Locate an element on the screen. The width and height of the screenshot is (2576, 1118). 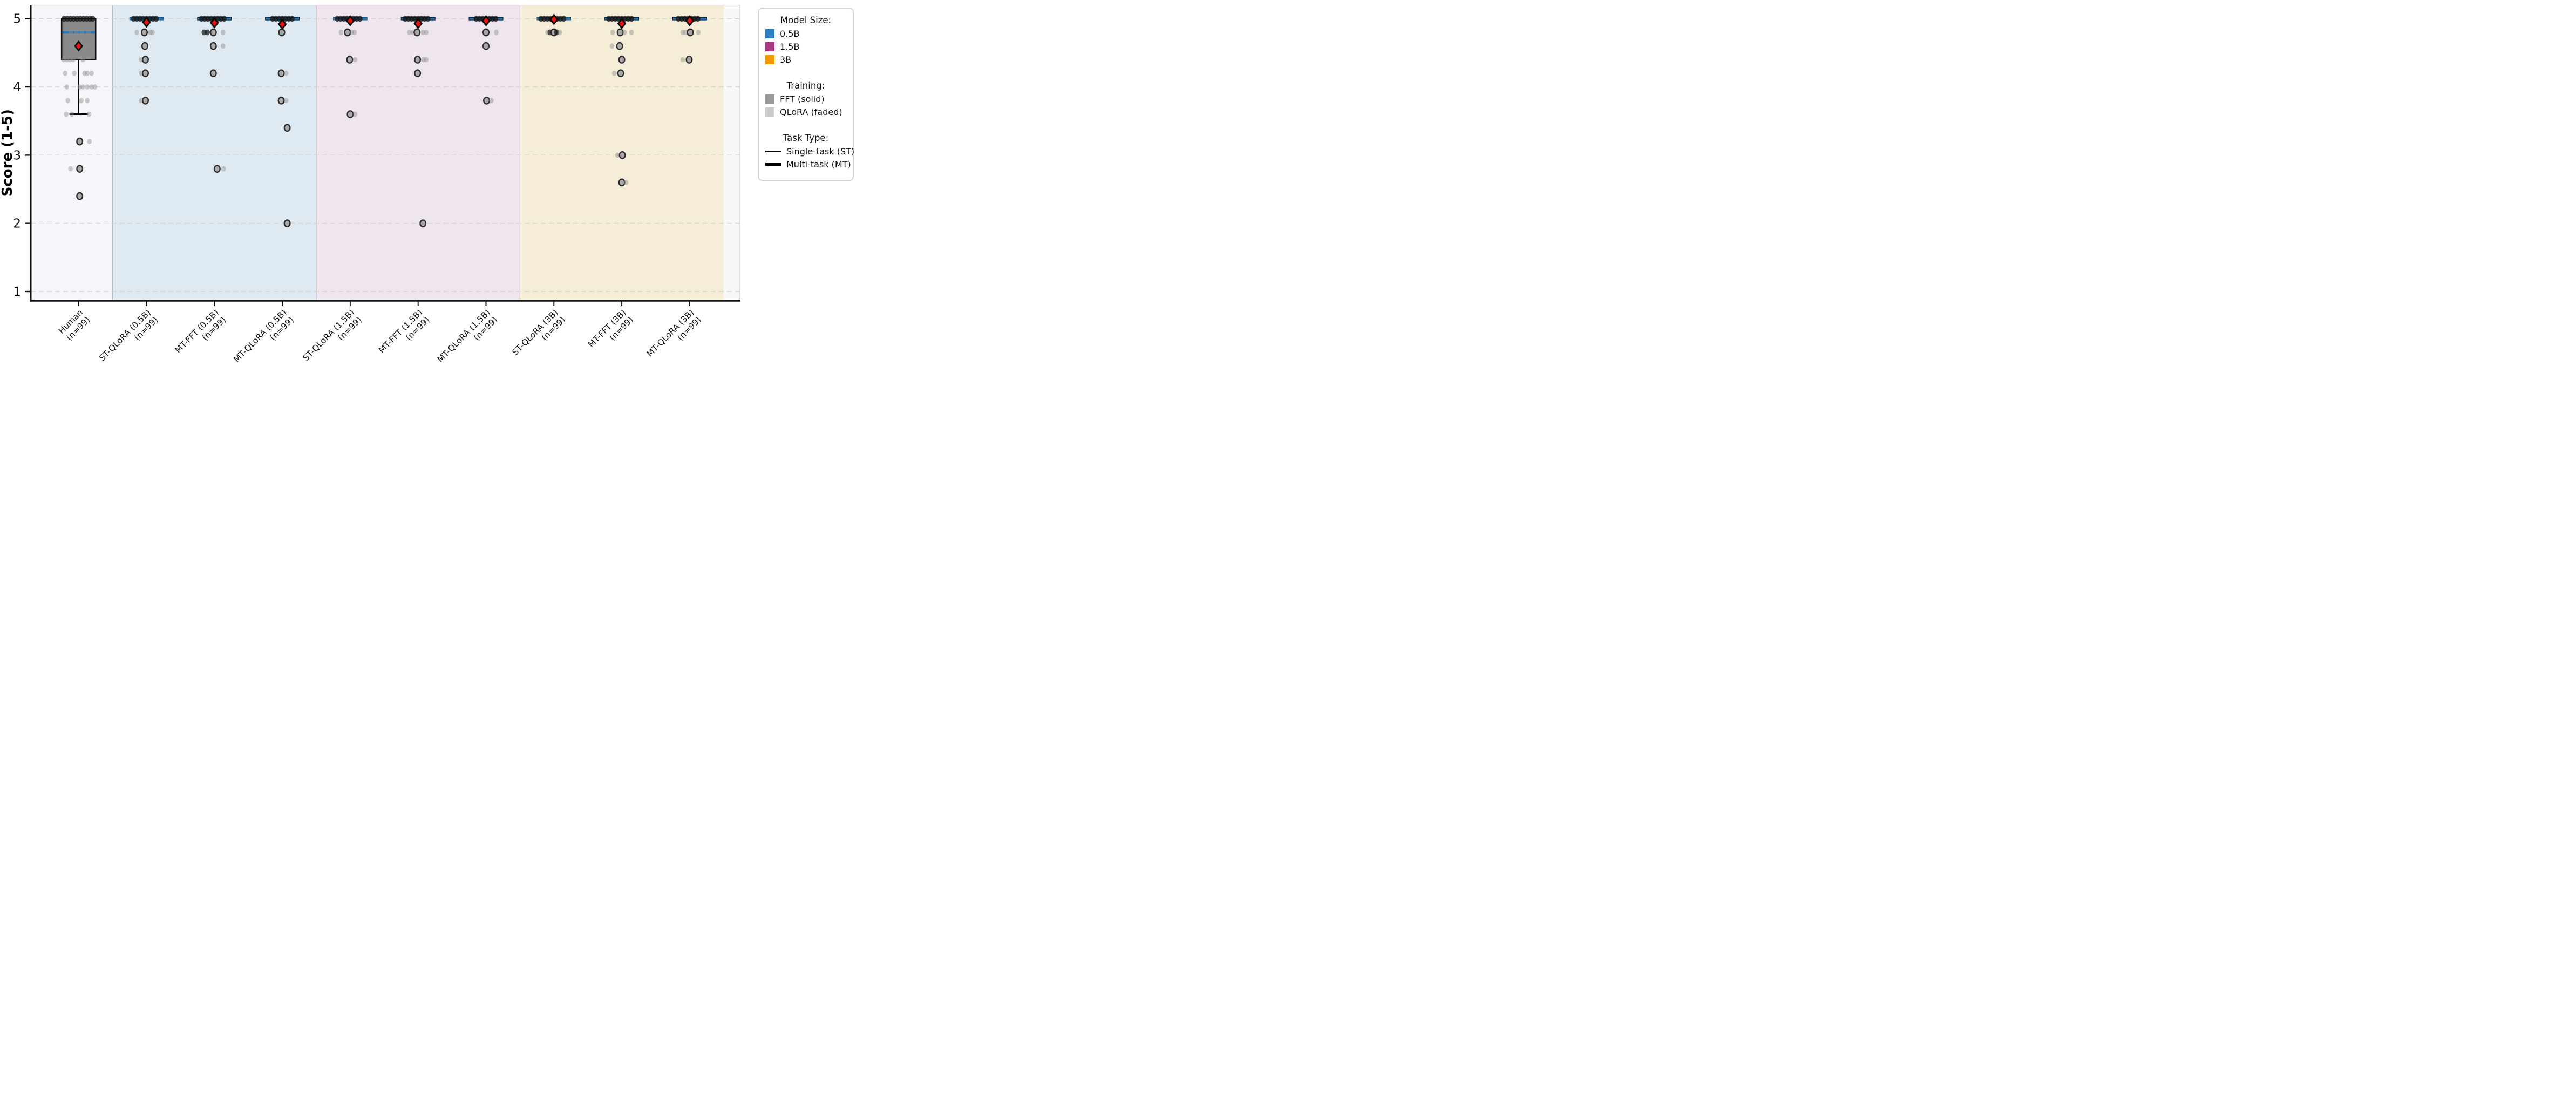
y-tick-label: 5 is located at coordinates (17, 19).